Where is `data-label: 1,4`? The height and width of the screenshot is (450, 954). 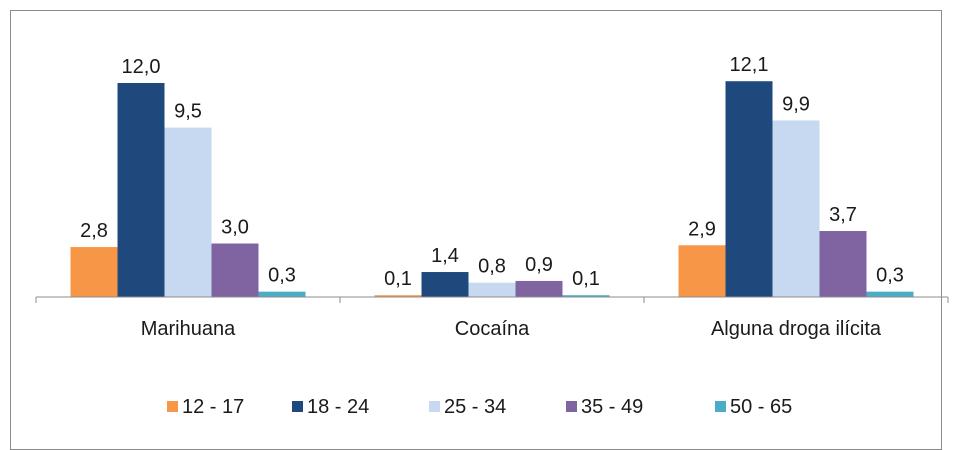
data-label: 1,4 is located at coordinates (445, 256).